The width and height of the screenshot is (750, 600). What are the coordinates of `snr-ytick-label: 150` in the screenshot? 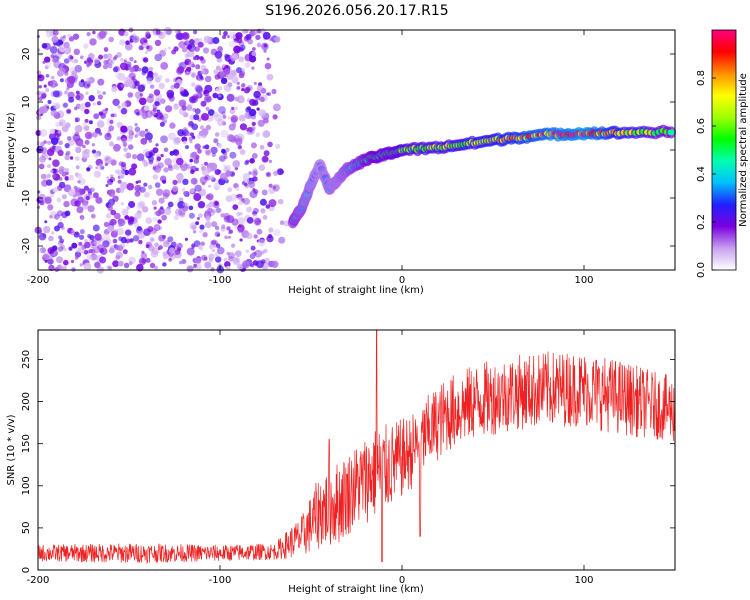 It's located at (26, 443).